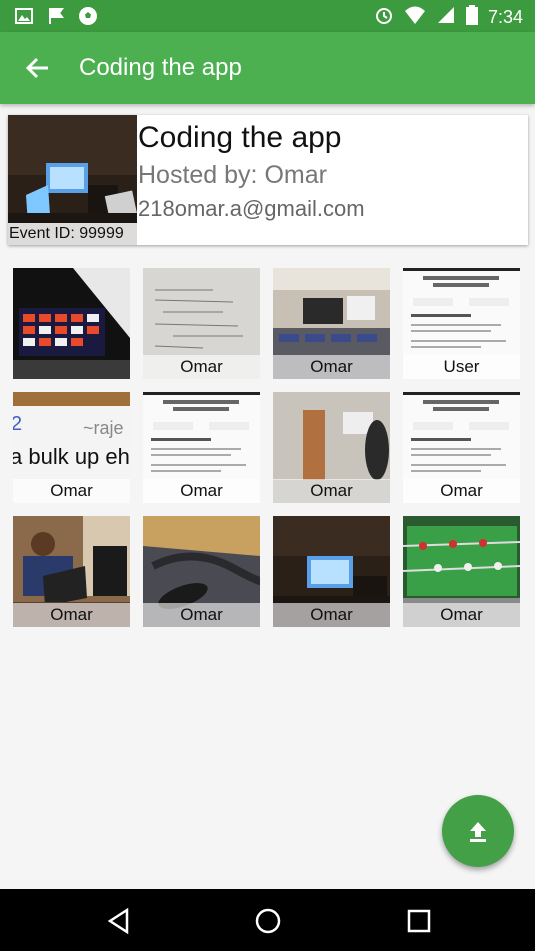  I want to click on app-bar-title: Coding the app, so click(160, 67).